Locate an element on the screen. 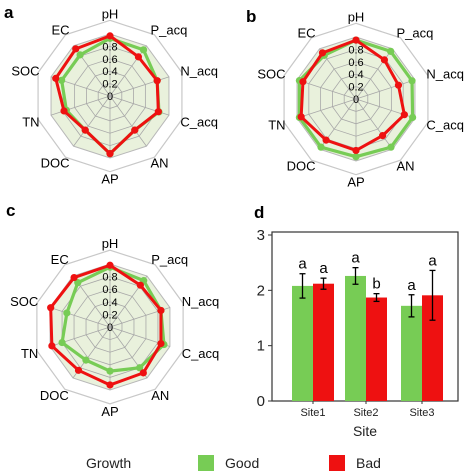  bar-x-tick-label-Site1: Site1 is located at coordinates (312, 413).